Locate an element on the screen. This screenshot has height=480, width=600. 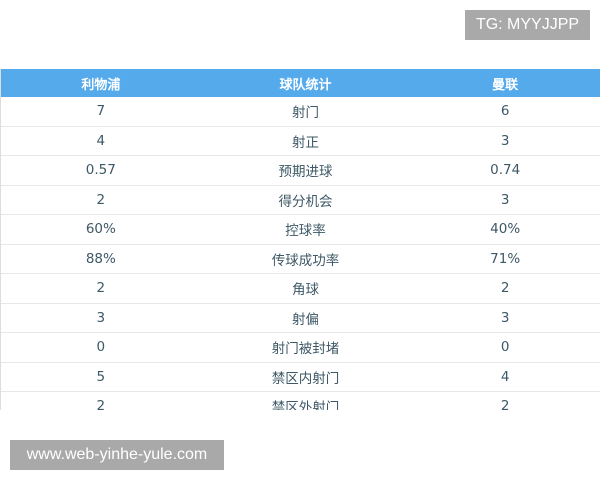
away-value: 71% is located at coordinates (505, 258).